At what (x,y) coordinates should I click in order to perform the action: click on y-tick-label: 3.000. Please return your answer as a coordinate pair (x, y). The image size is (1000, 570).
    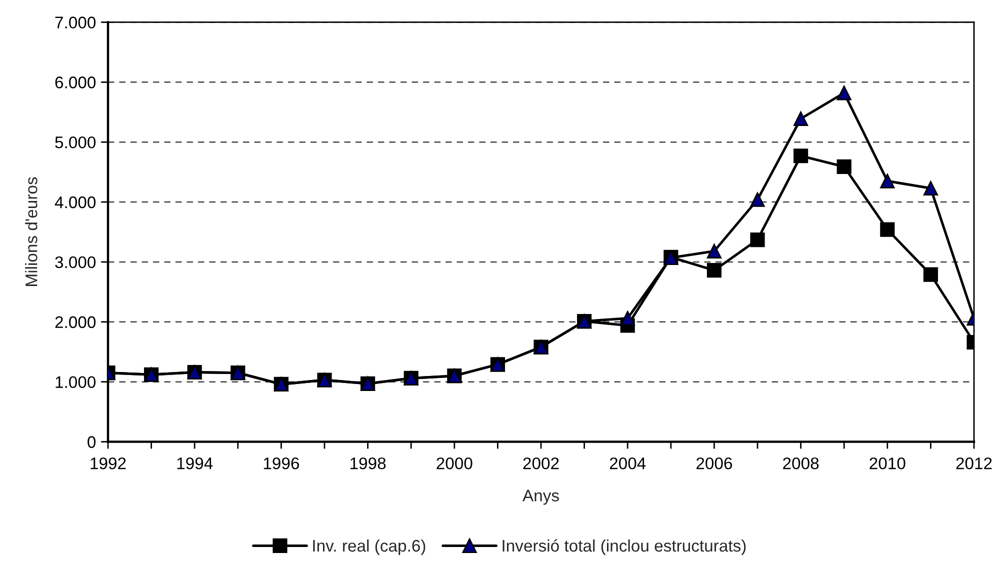
    Looking at the image, I should click on (75, 262).